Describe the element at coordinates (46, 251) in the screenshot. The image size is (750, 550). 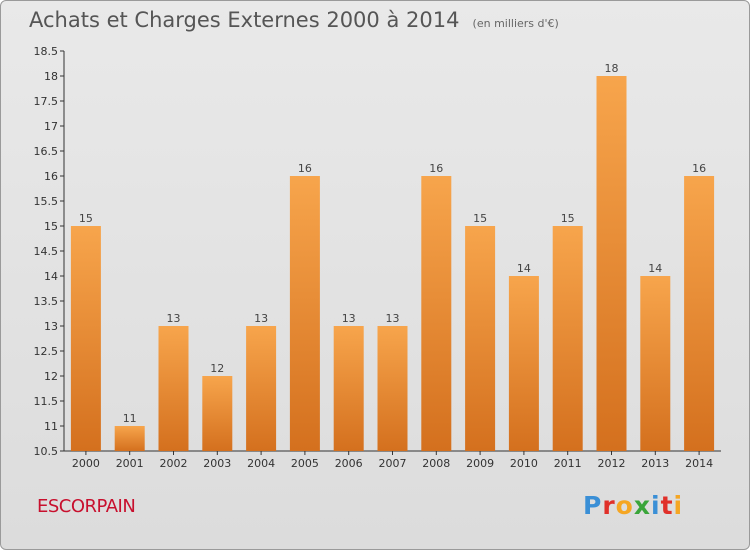
I see `y-tick-label: 14.5` at that location.